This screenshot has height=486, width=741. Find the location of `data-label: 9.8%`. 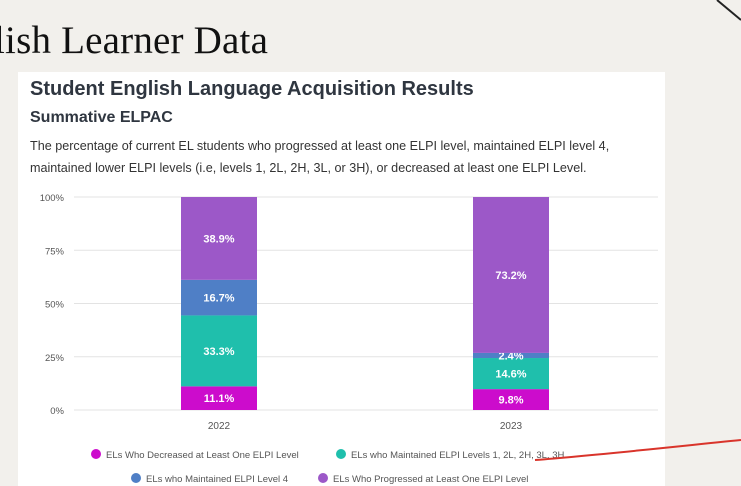

data-label: 9.8% is located at coordinates (510, 401).